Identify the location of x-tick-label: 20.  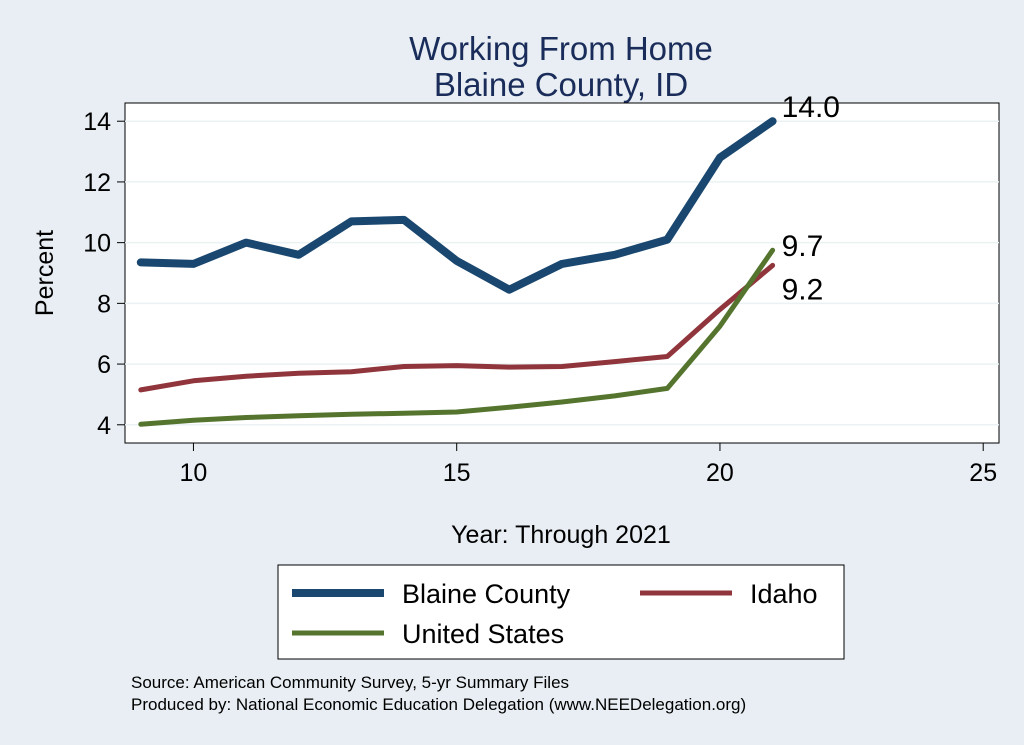
(720, 473).